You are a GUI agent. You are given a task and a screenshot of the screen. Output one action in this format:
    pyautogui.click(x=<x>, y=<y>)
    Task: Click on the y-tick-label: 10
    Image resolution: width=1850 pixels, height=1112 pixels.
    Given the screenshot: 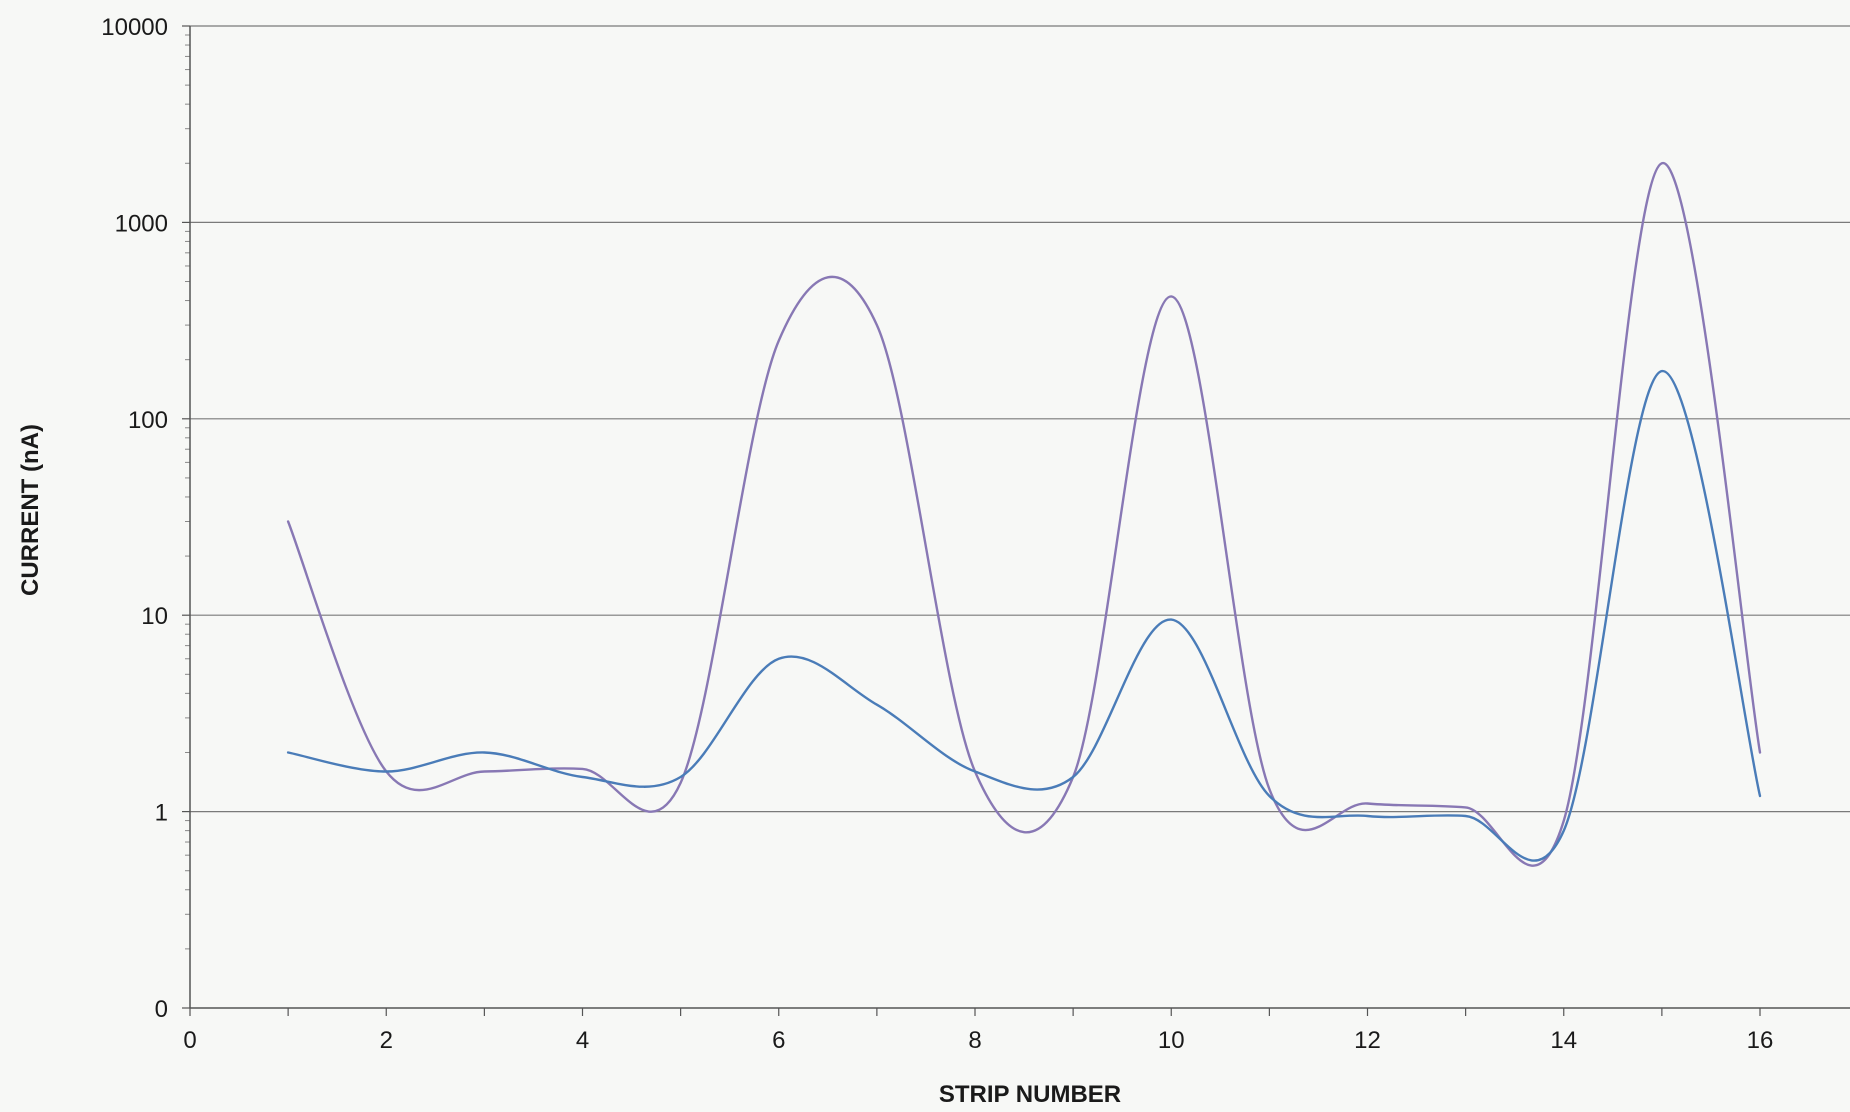 What is the action you would take?
    pyautogui.click(x=154, y=616)
    